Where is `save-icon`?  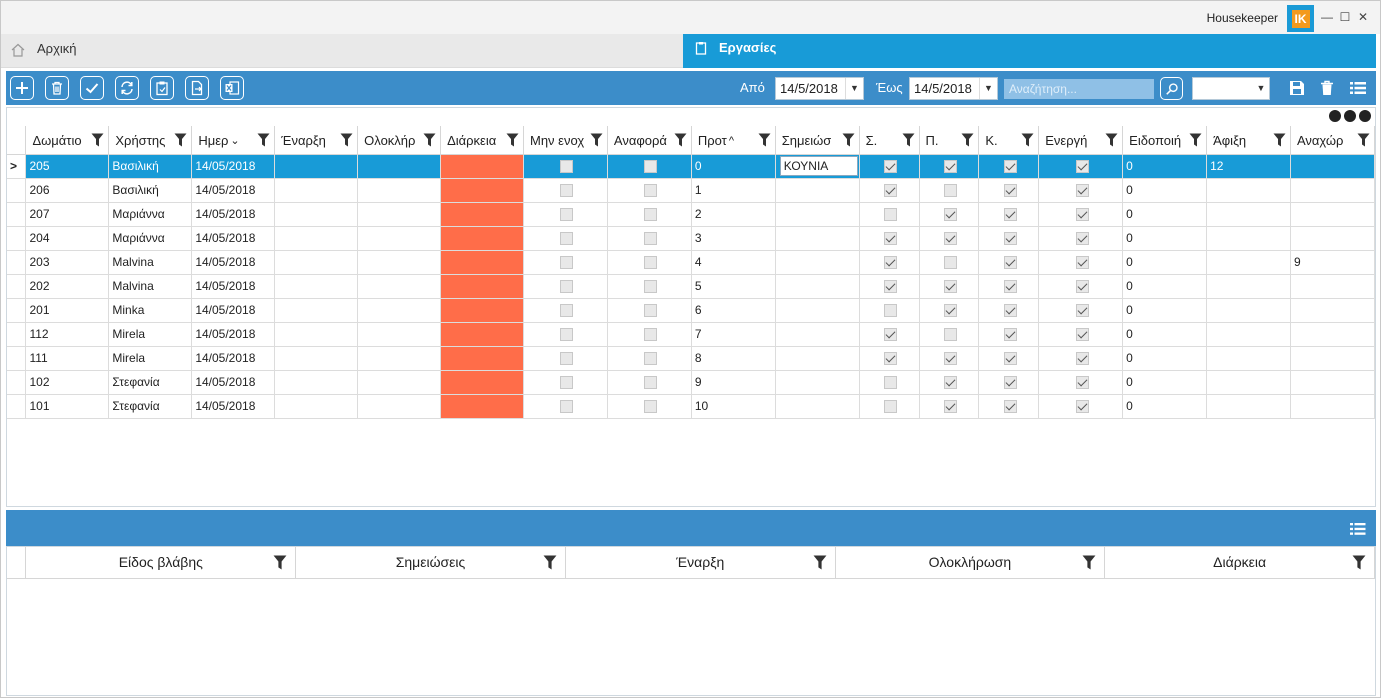 save-icon is located at coordinates (1297, 88).